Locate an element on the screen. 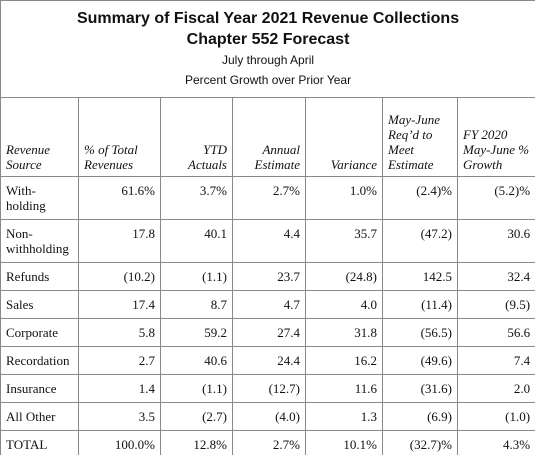  row-label: Insurance is located at coordinates (39, 388).